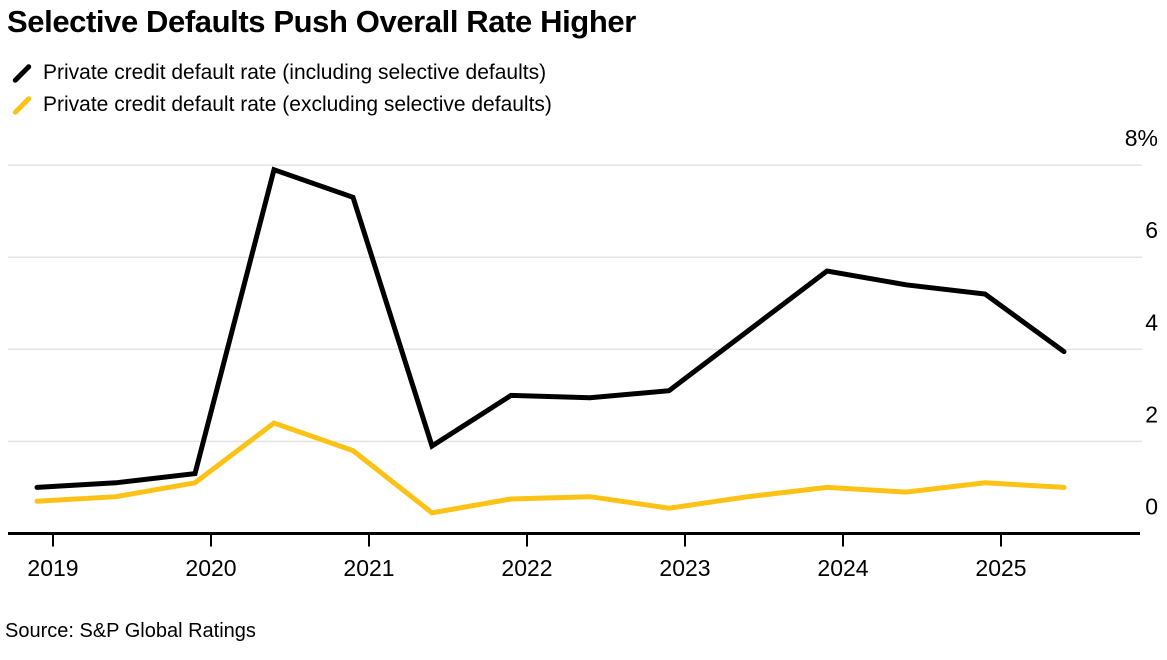 This screenshot has width=1167, height=660. I want to click on x-axis-label-2021: 2021, so click(368, 568).